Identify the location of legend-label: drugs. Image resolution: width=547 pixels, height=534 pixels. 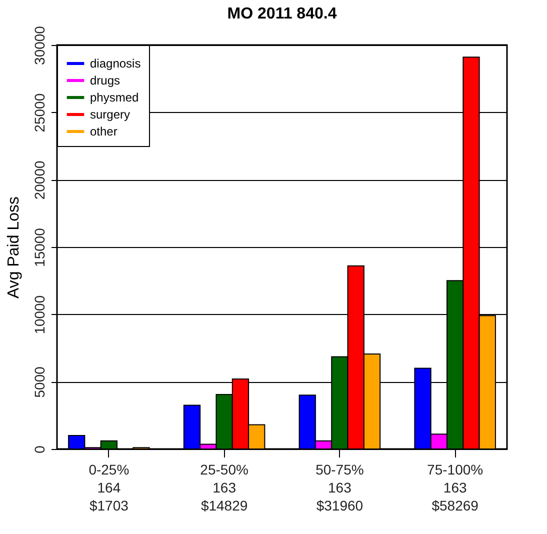
(105, 81).